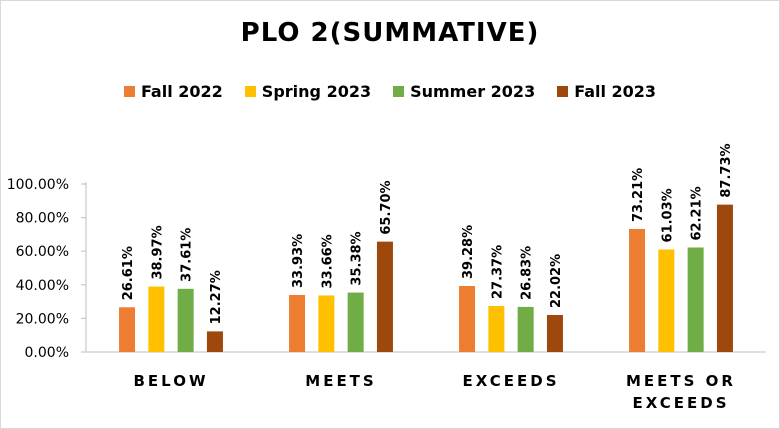 The height and width of the screenshot is (429, 780). I want to click on data-label: 38.97%, so click(157, 252).